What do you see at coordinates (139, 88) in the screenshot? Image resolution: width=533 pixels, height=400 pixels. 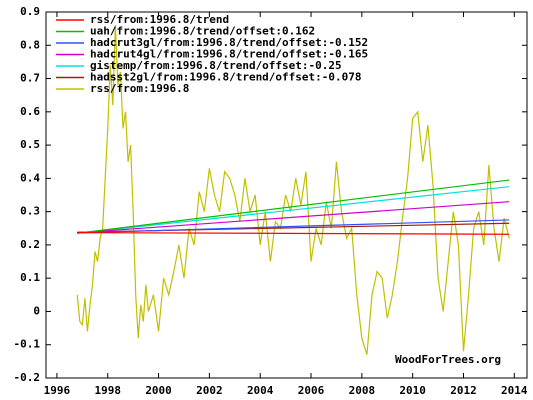 I see `legend-label: rss/from:1996.8` at bounding box center [139, 88].